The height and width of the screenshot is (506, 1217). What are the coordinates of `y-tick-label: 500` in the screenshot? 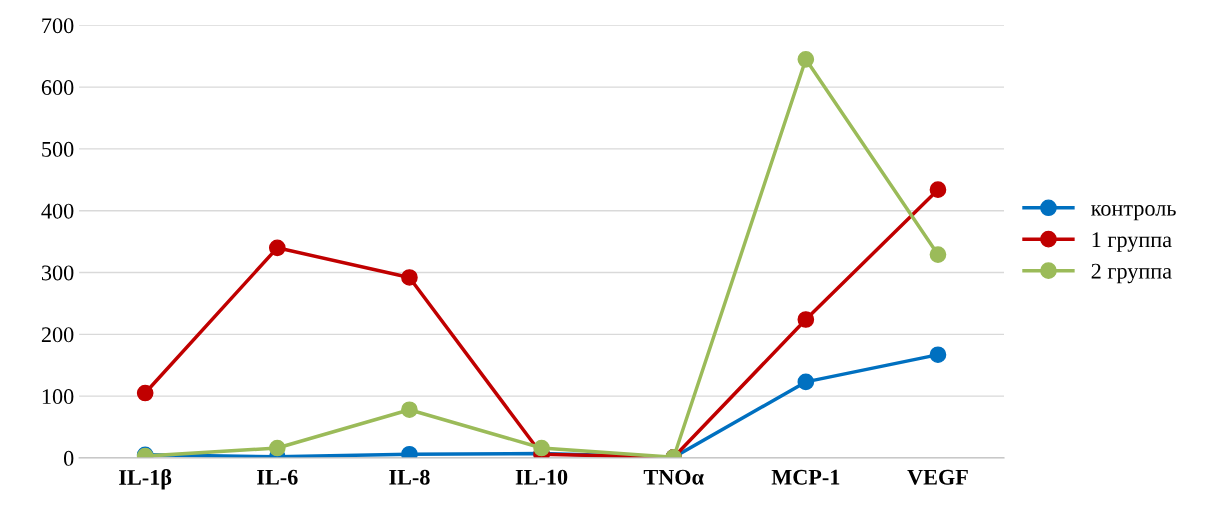 It's located at (58, 149).